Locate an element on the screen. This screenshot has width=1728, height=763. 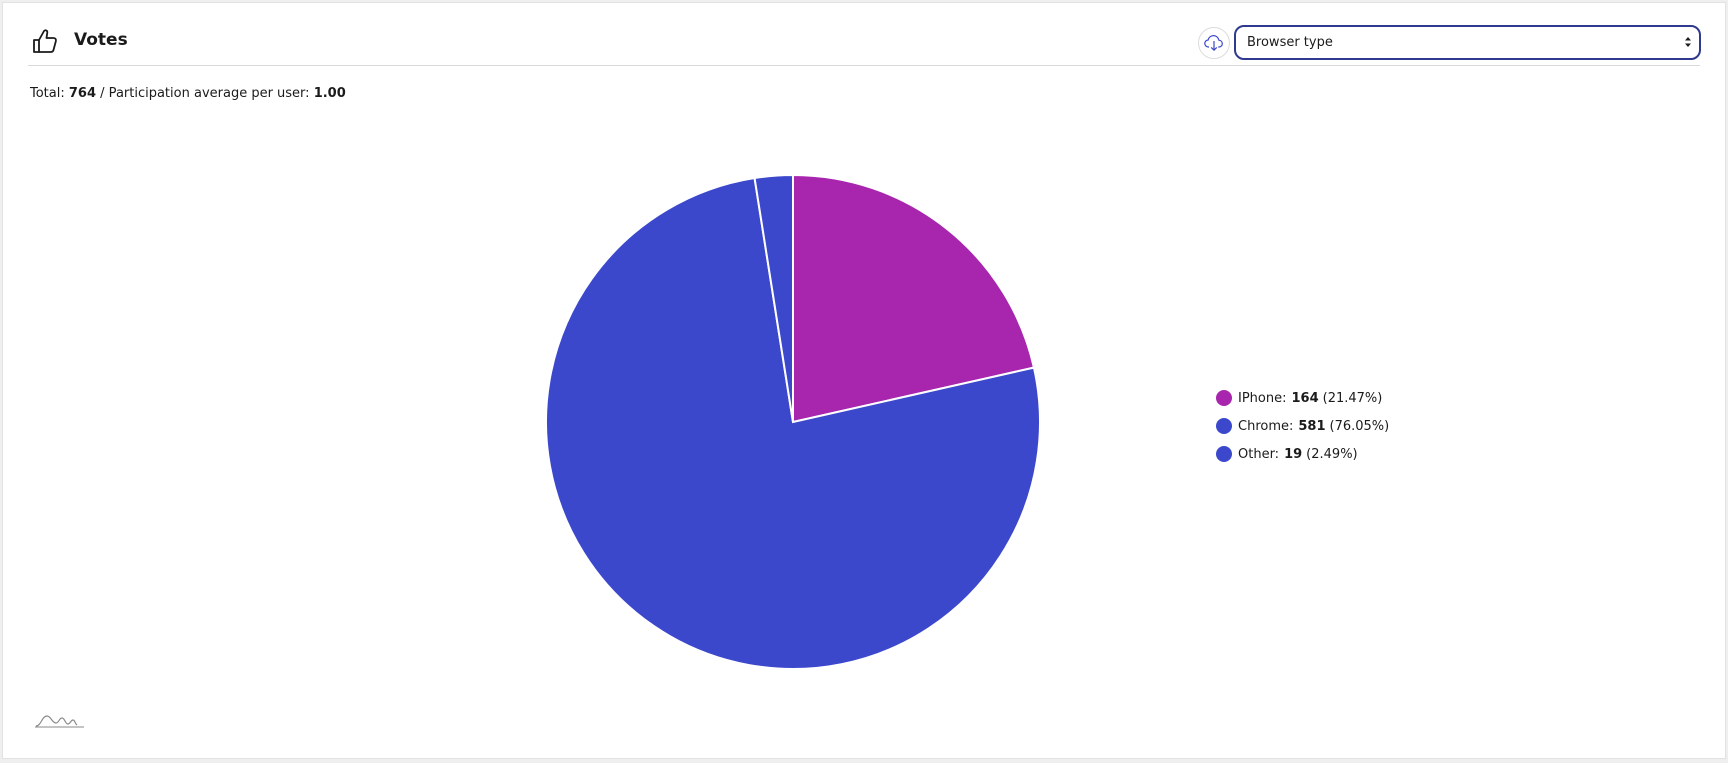
select-value: Browser type is located at coordinates (1290, 42).